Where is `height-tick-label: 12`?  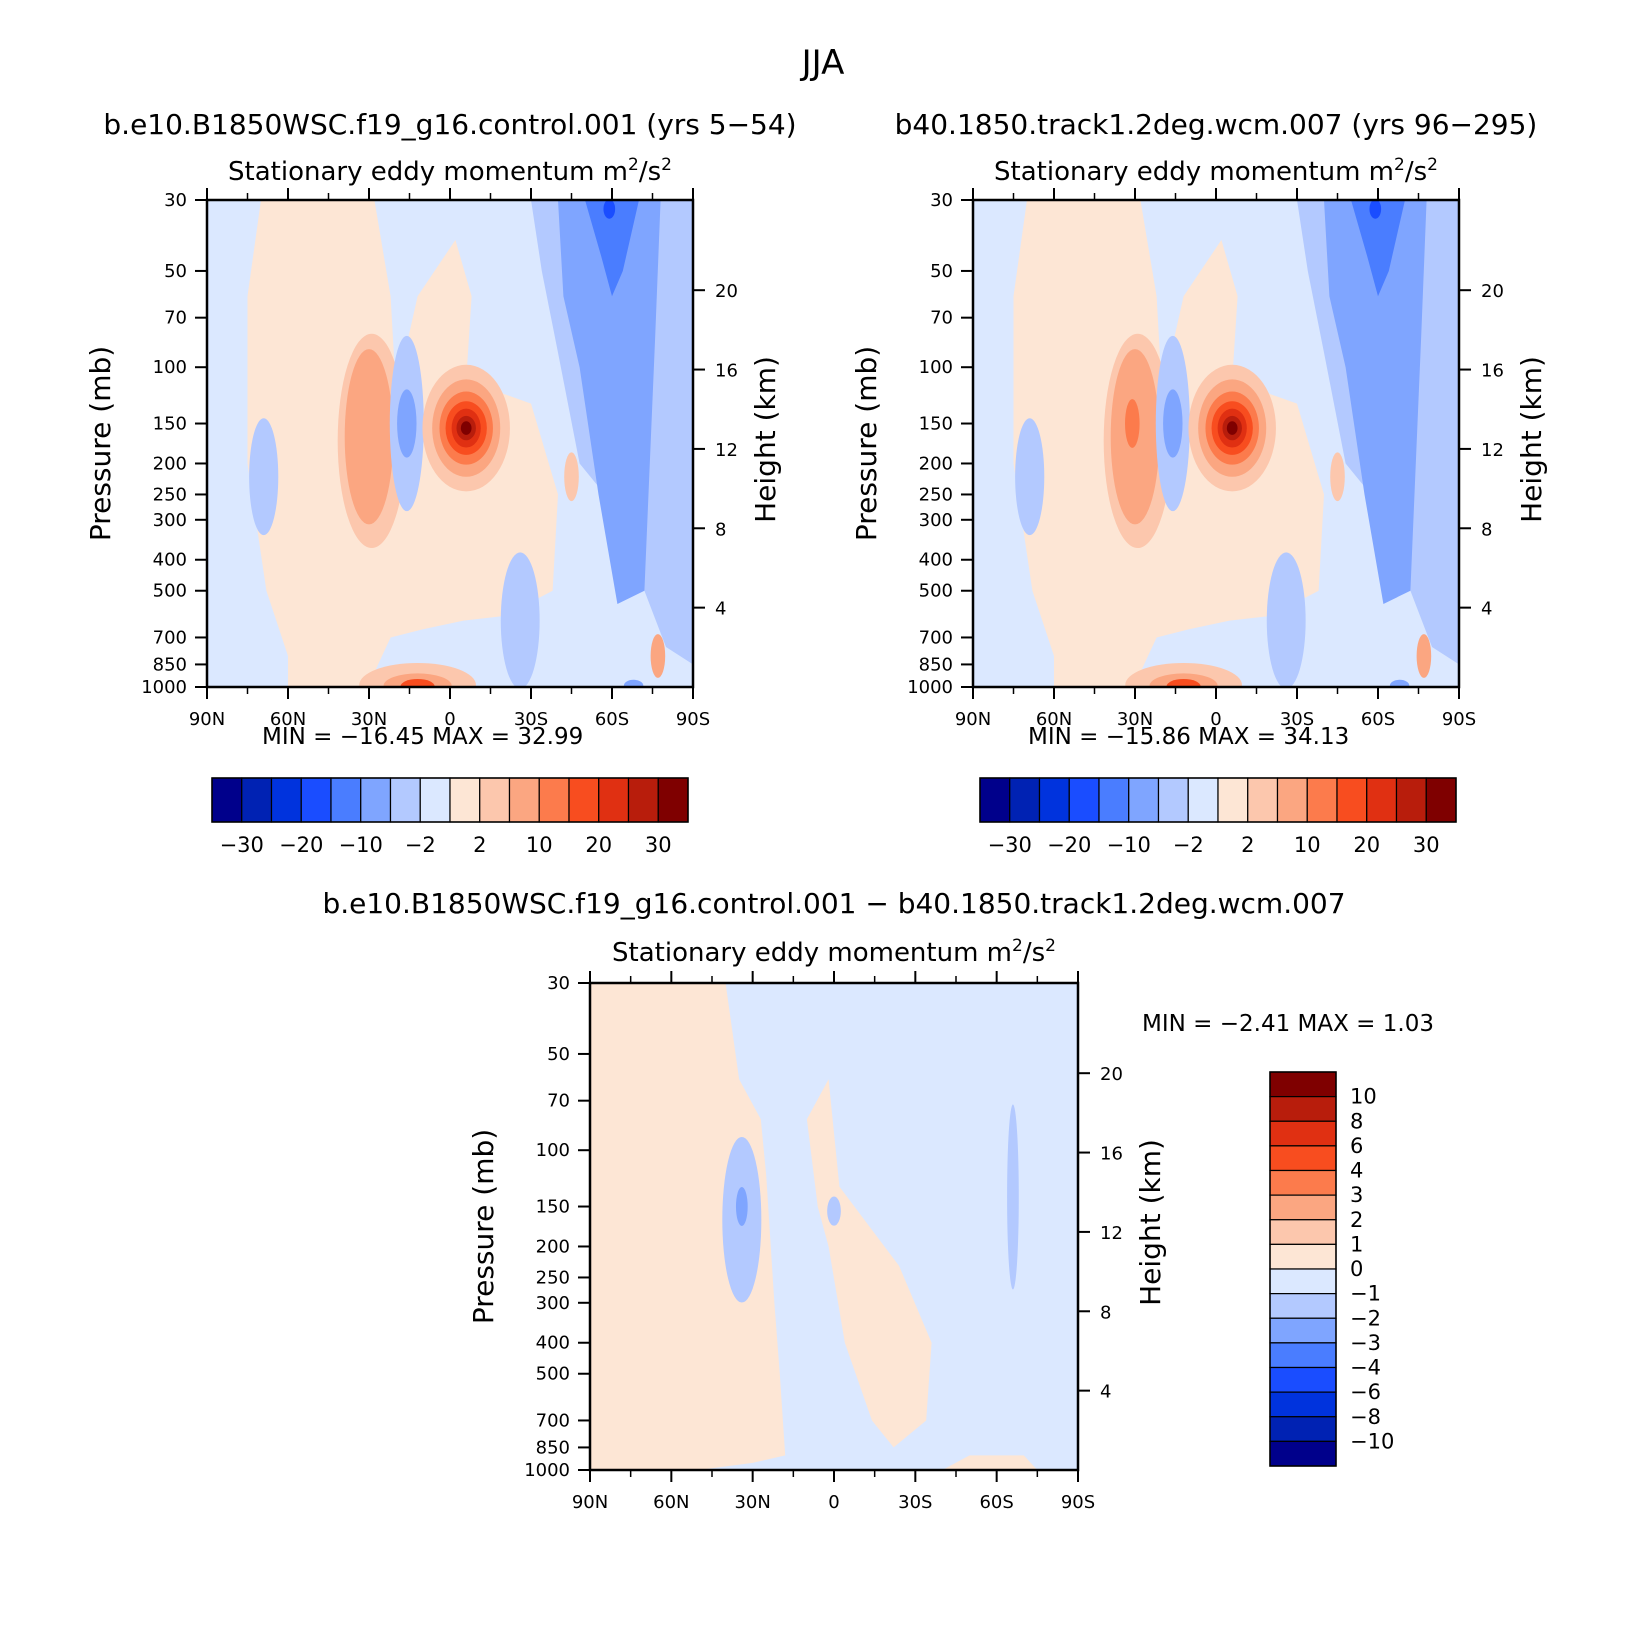
height-tick-label: 12 is located at coordinates (1492, 450).